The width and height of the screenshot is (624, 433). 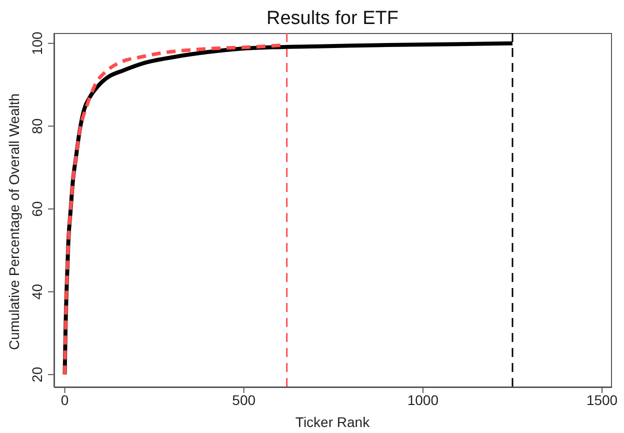 I want to click on x-tick-label: 500, so click(x=244, y=400).